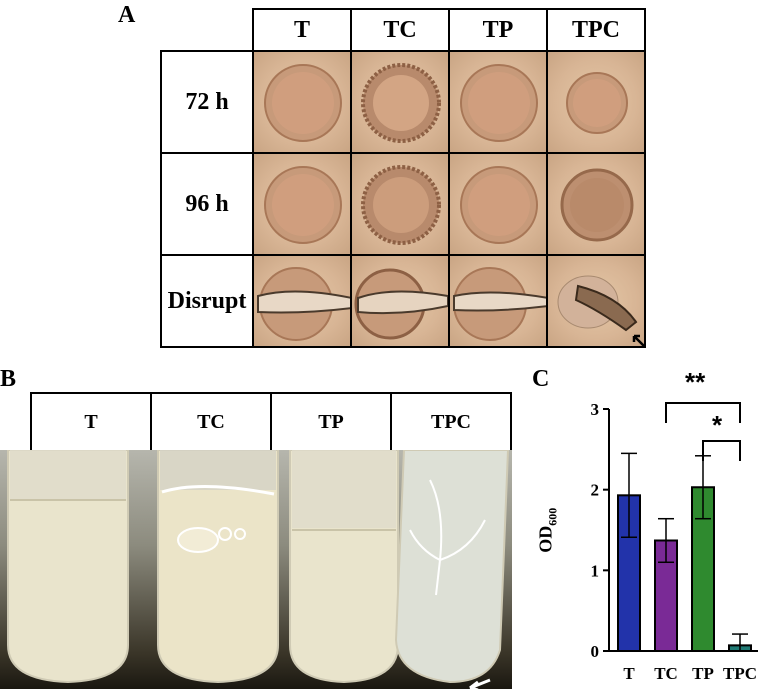  What do you see at coordinates (596, 301) in the screenshot?
I see `colony-disrupt-tpc` at bounding box center [596, 301].